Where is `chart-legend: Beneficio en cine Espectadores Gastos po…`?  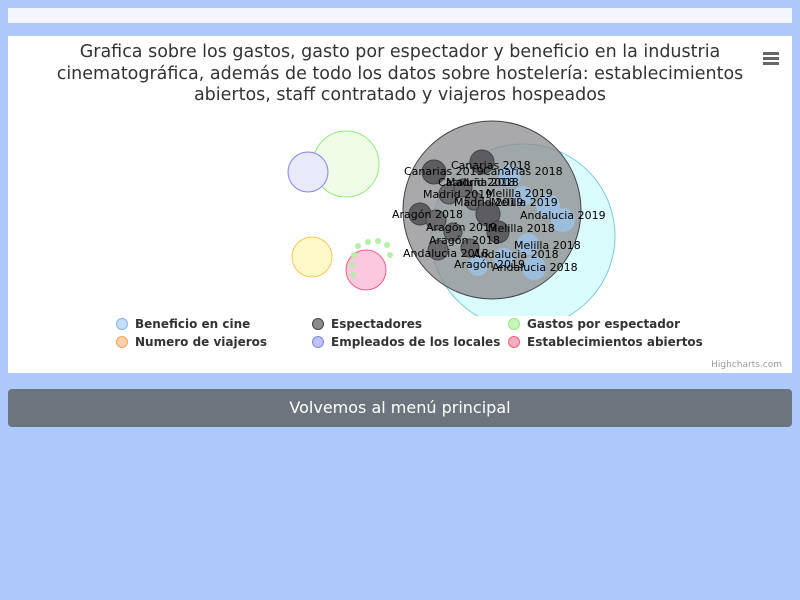
chart-legend: Beneficio en cine Espectadores Gastos po… is located at coordinates (416, 337).